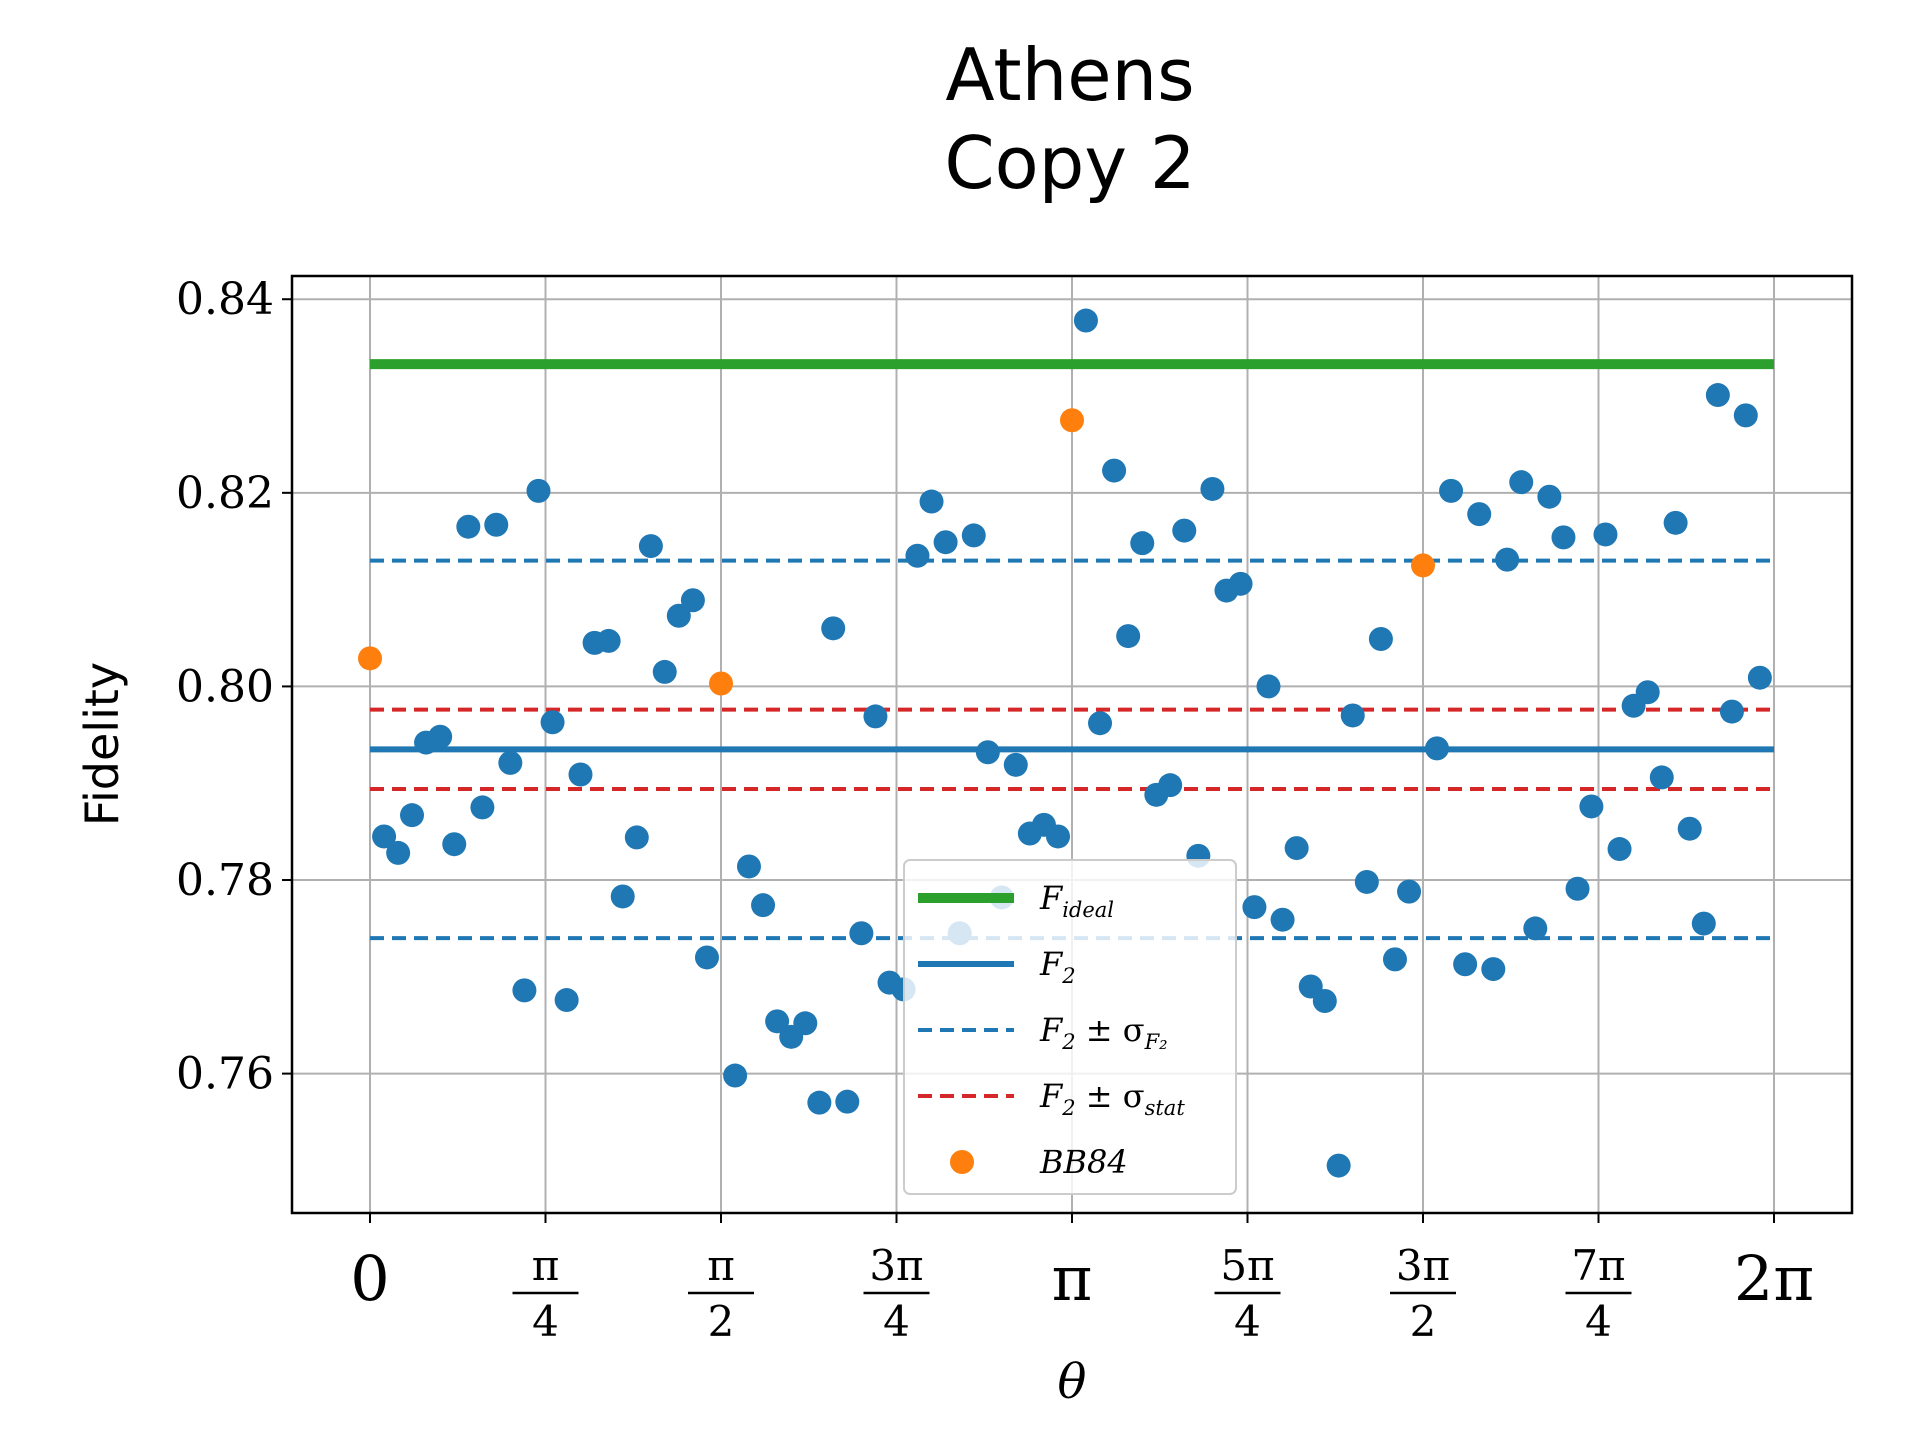 This screenshot has height=1440, width=1920. What do you see at coordinates (1057, 966) in the screenshot?
I see `legend-label-f2: F2` at bounding box center [1057, 966].